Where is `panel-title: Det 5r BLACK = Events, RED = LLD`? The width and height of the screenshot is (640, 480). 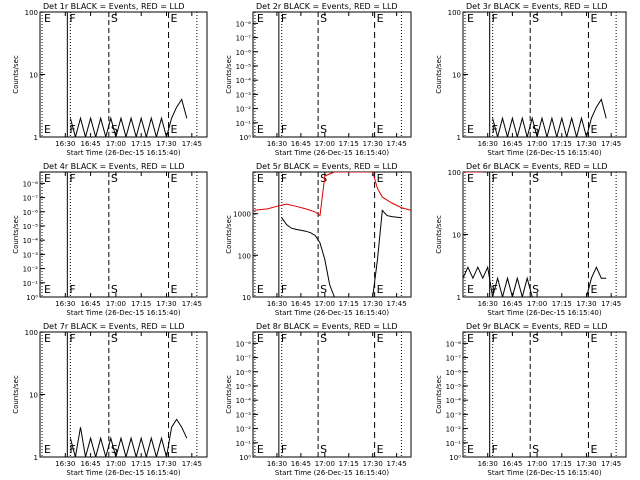 panel-title: Det 5r BLACK = Events, RED = LLD is located at coordinates (327, 166).